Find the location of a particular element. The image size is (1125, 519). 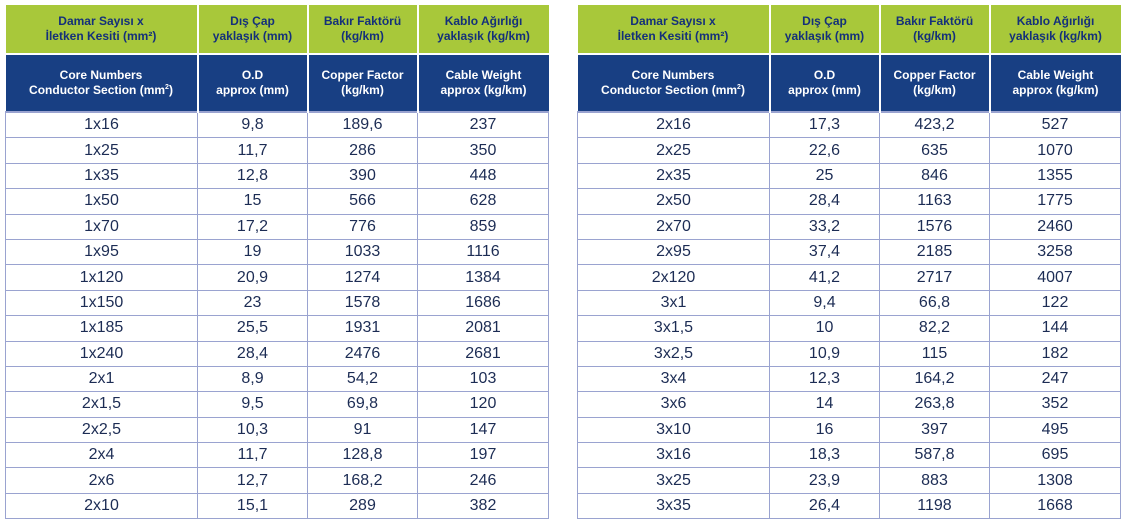

cell-cable-weight: 495 is located at coordinates (1055, 430).